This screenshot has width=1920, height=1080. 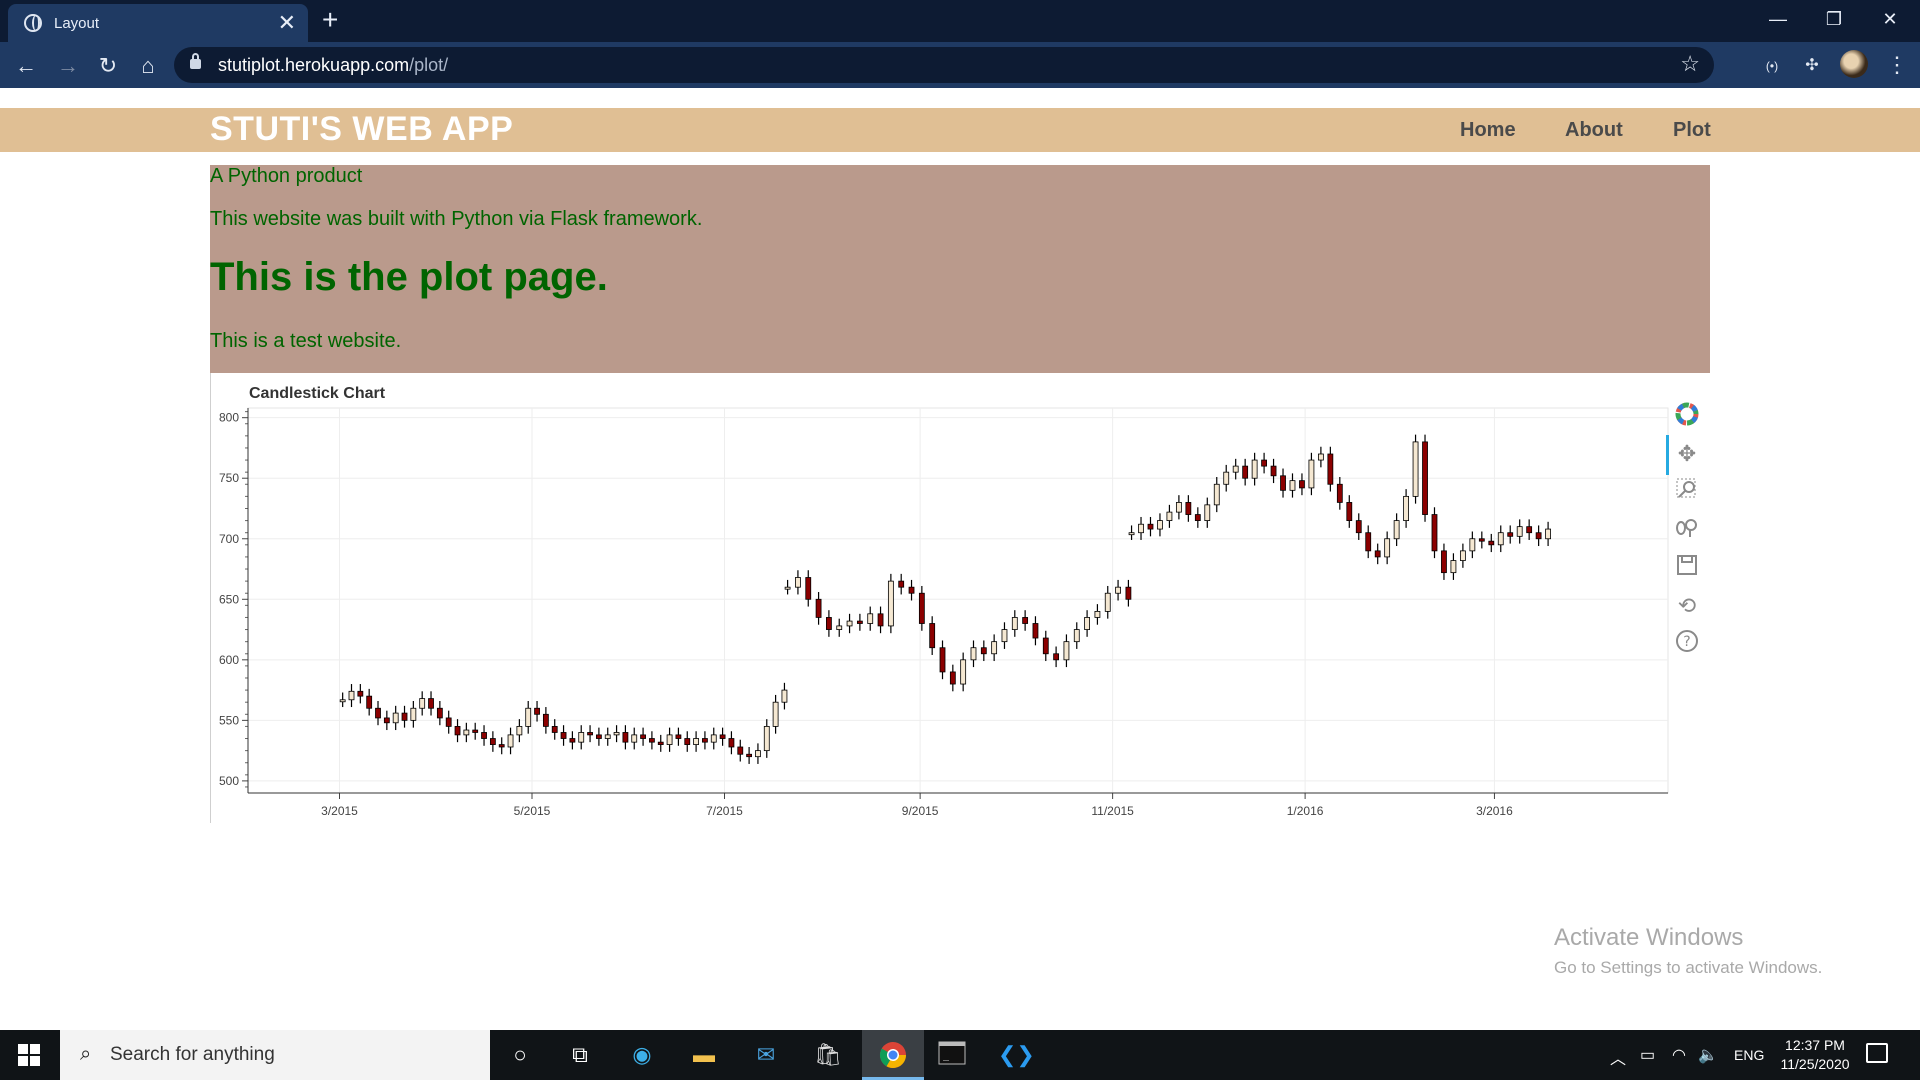 I want to click on back-arrow-icon: ←, so click(x=26, y=65).